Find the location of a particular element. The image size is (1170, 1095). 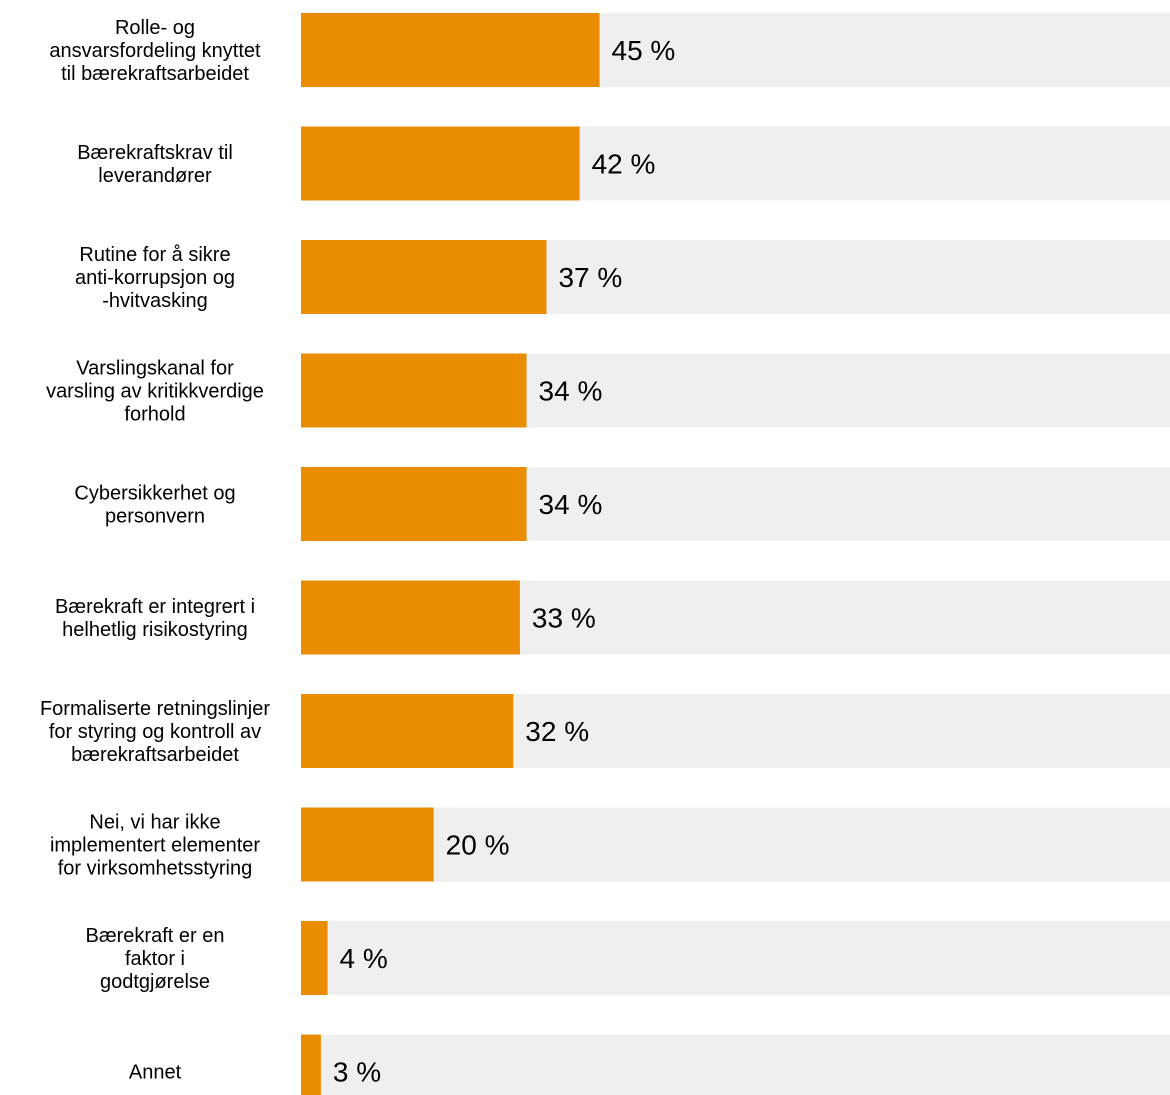

category-label-line: ansvarsfordeling knyttet is located at coordinates (155, 51).